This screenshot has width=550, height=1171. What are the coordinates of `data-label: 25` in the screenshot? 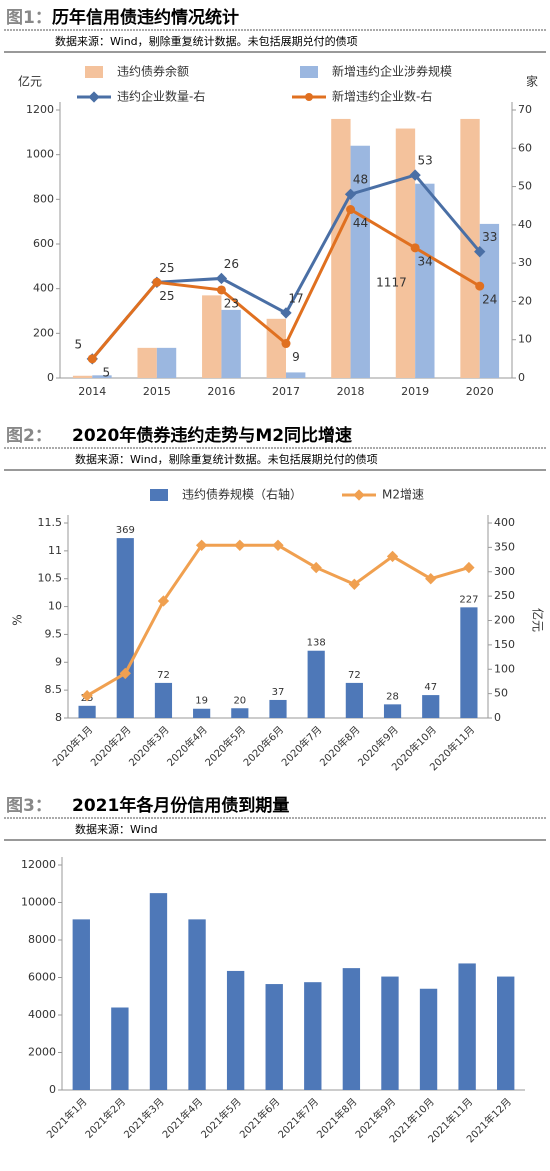 It's located at (166, 296).